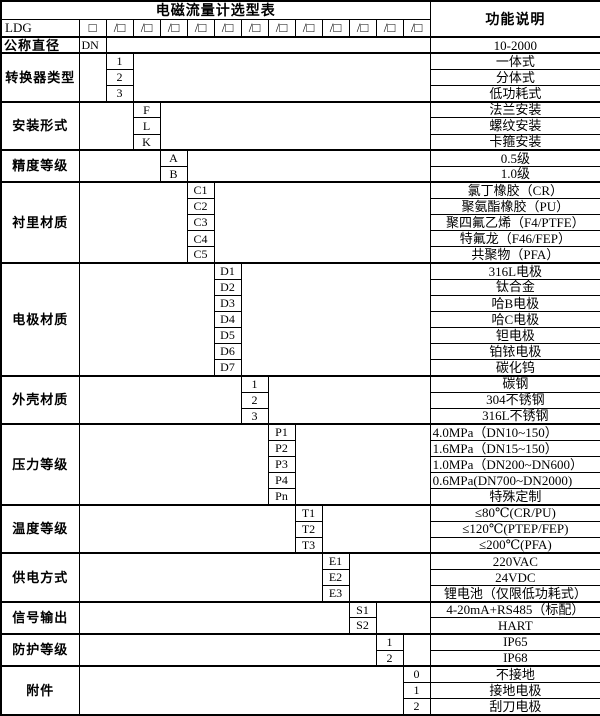  I want to click on model-prefix: LDG, so click(40, 28).